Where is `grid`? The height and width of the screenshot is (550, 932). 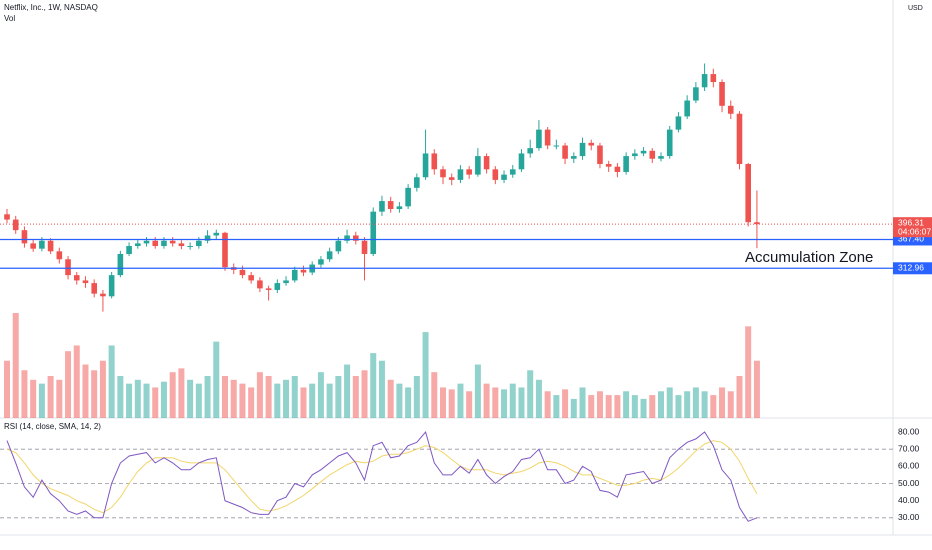 grid is located at coordinates (446, 483).